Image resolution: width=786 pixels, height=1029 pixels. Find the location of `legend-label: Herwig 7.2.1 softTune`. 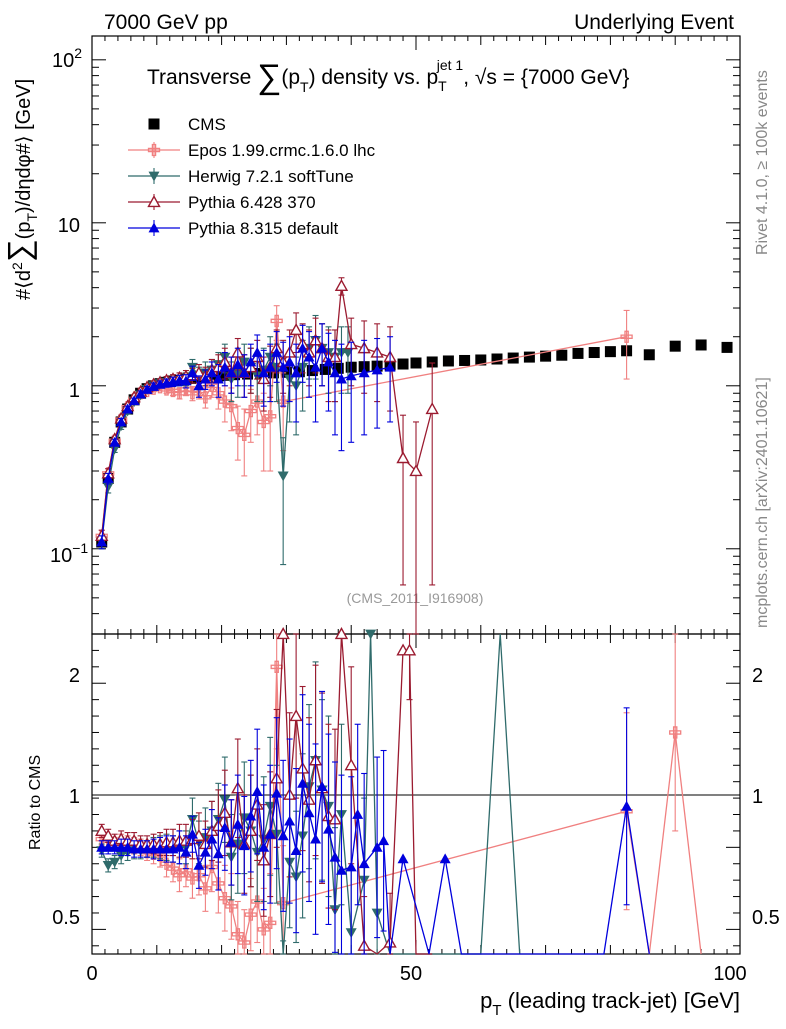

legend-label: Herwig 7.2.1 softTune is located at coordinates (271, 176).